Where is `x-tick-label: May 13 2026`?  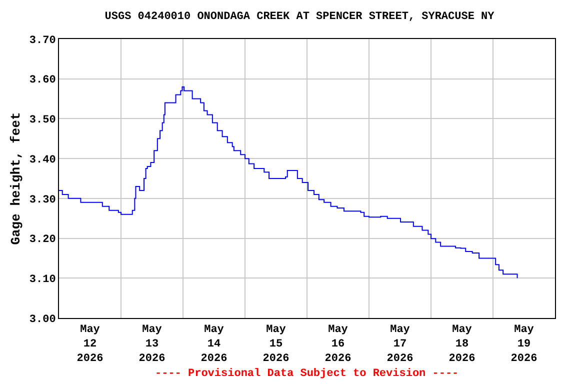
x-tick-label: May 13 2026 is located at coordinates (152, 344).